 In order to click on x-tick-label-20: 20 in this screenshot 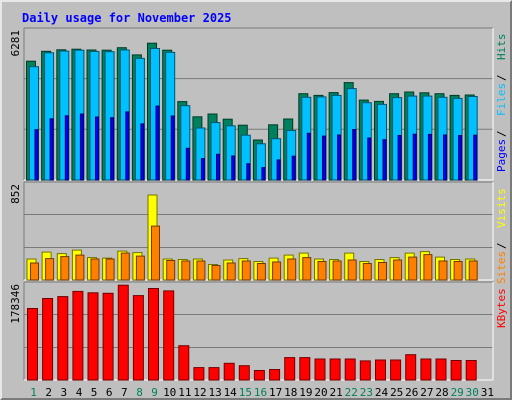, I will do `click(320, 392)`.